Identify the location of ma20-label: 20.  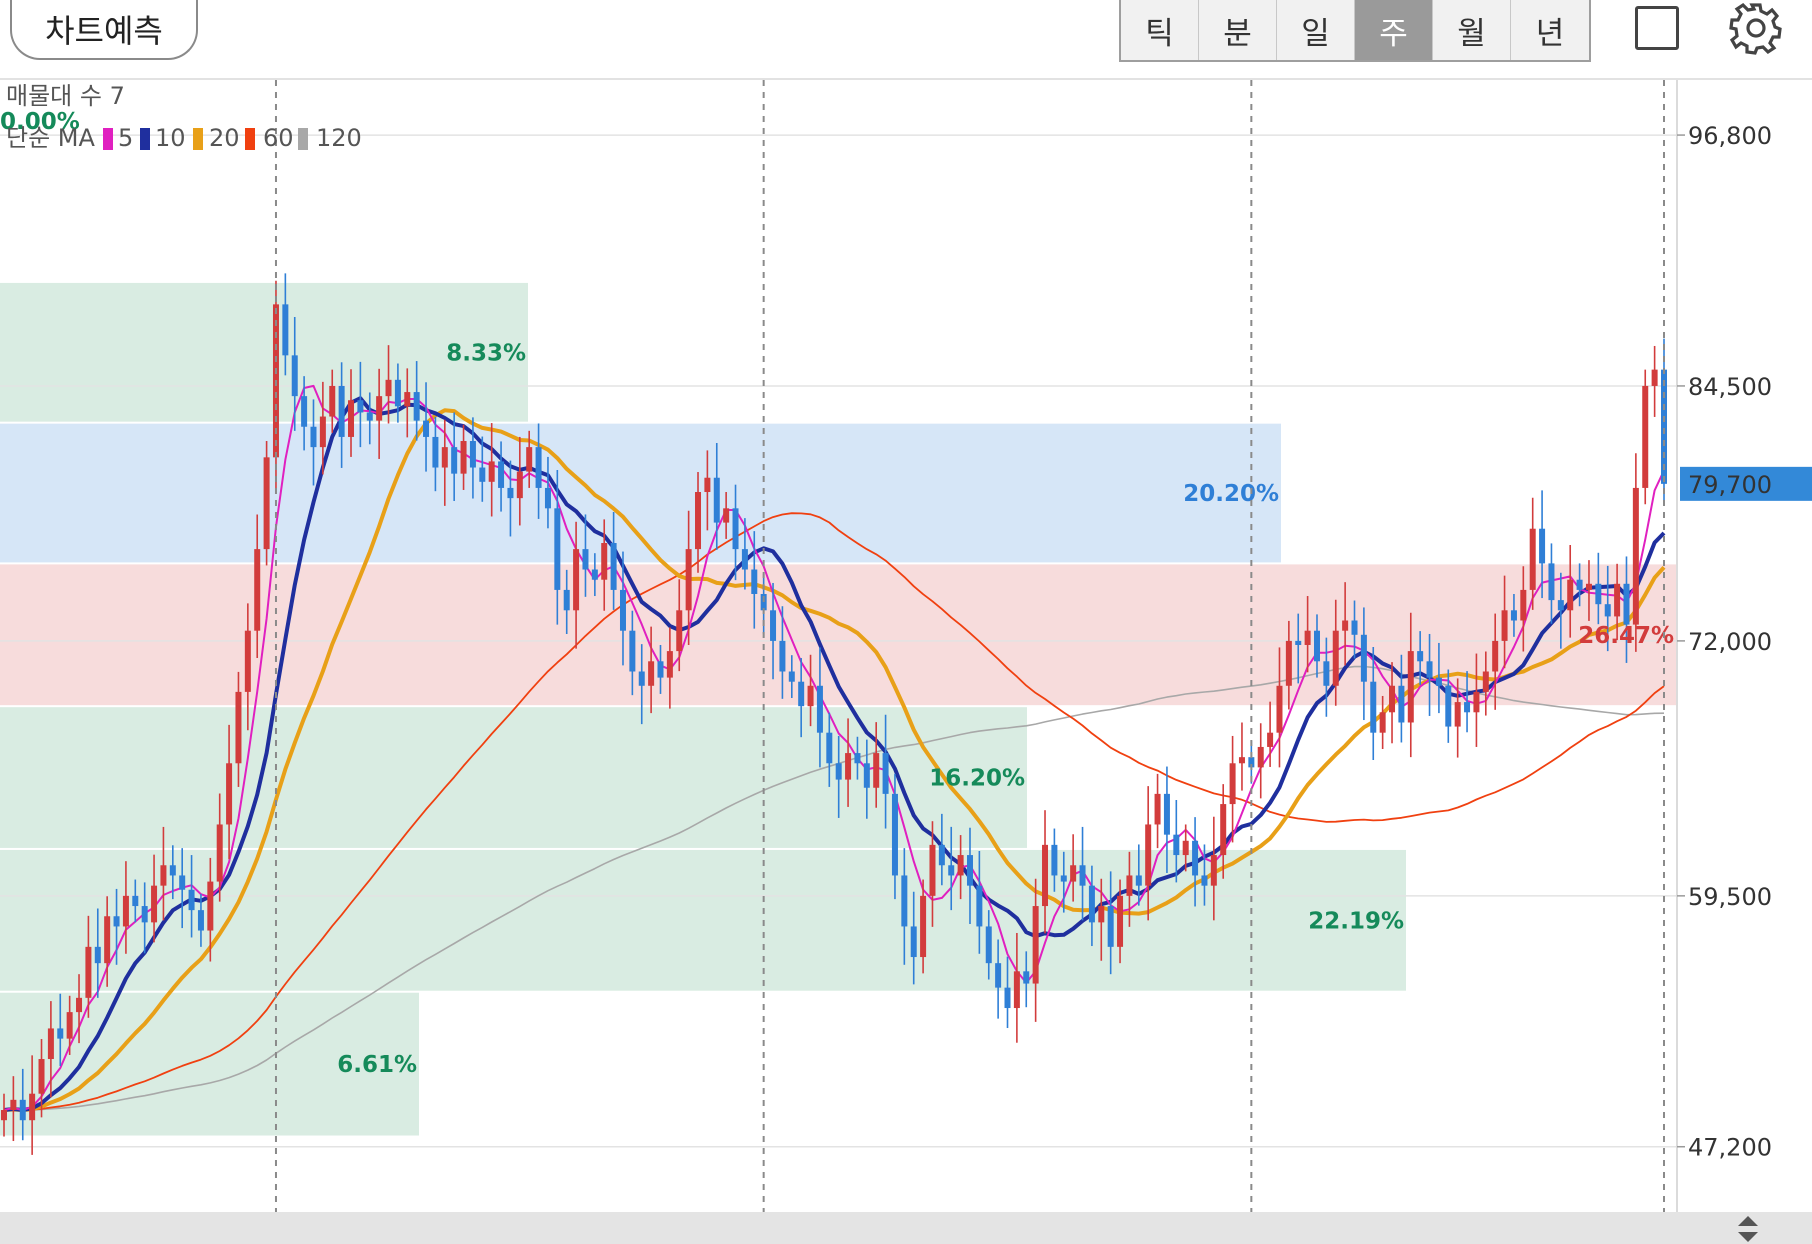
(224, 138).